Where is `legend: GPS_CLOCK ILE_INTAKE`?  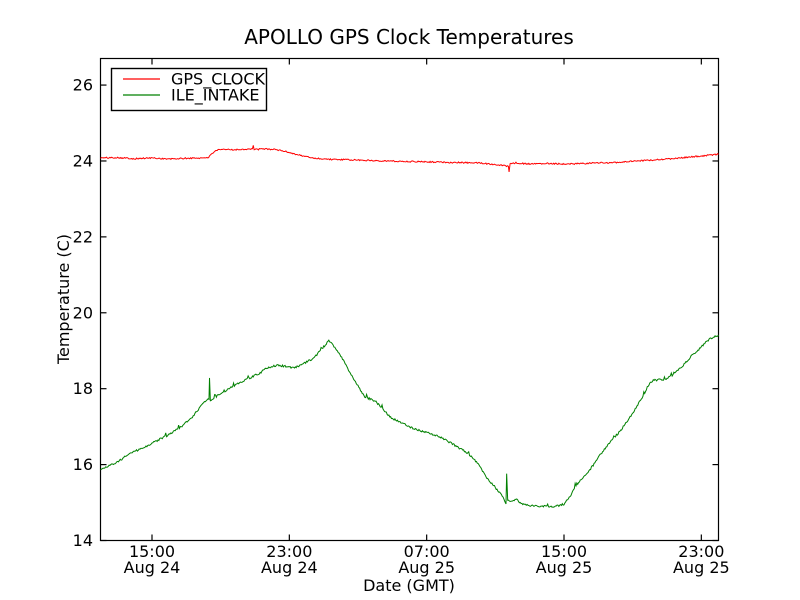 legend: GPS_CLOCK ILE_INTAKE is located at coordinates (189, 89).